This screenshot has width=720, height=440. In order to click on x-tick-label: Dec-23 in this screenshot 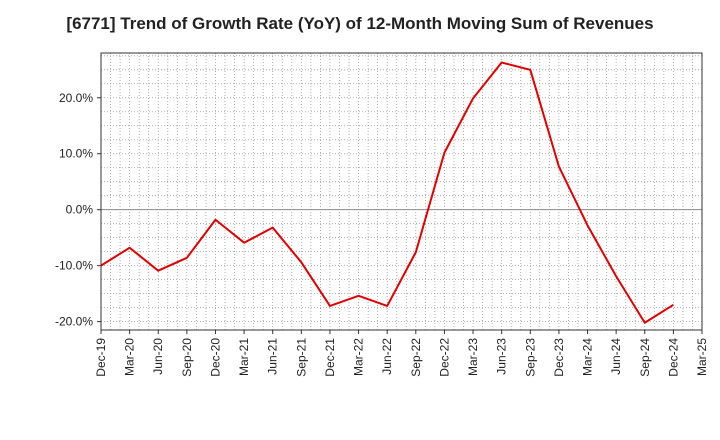, I will do `click(559, 357)`.